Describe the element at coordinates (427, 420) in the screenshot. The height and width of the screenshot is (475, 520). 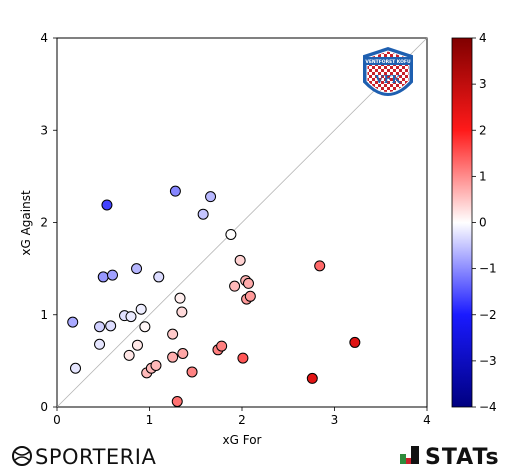
I see `x-tick-label: 4` at that location.